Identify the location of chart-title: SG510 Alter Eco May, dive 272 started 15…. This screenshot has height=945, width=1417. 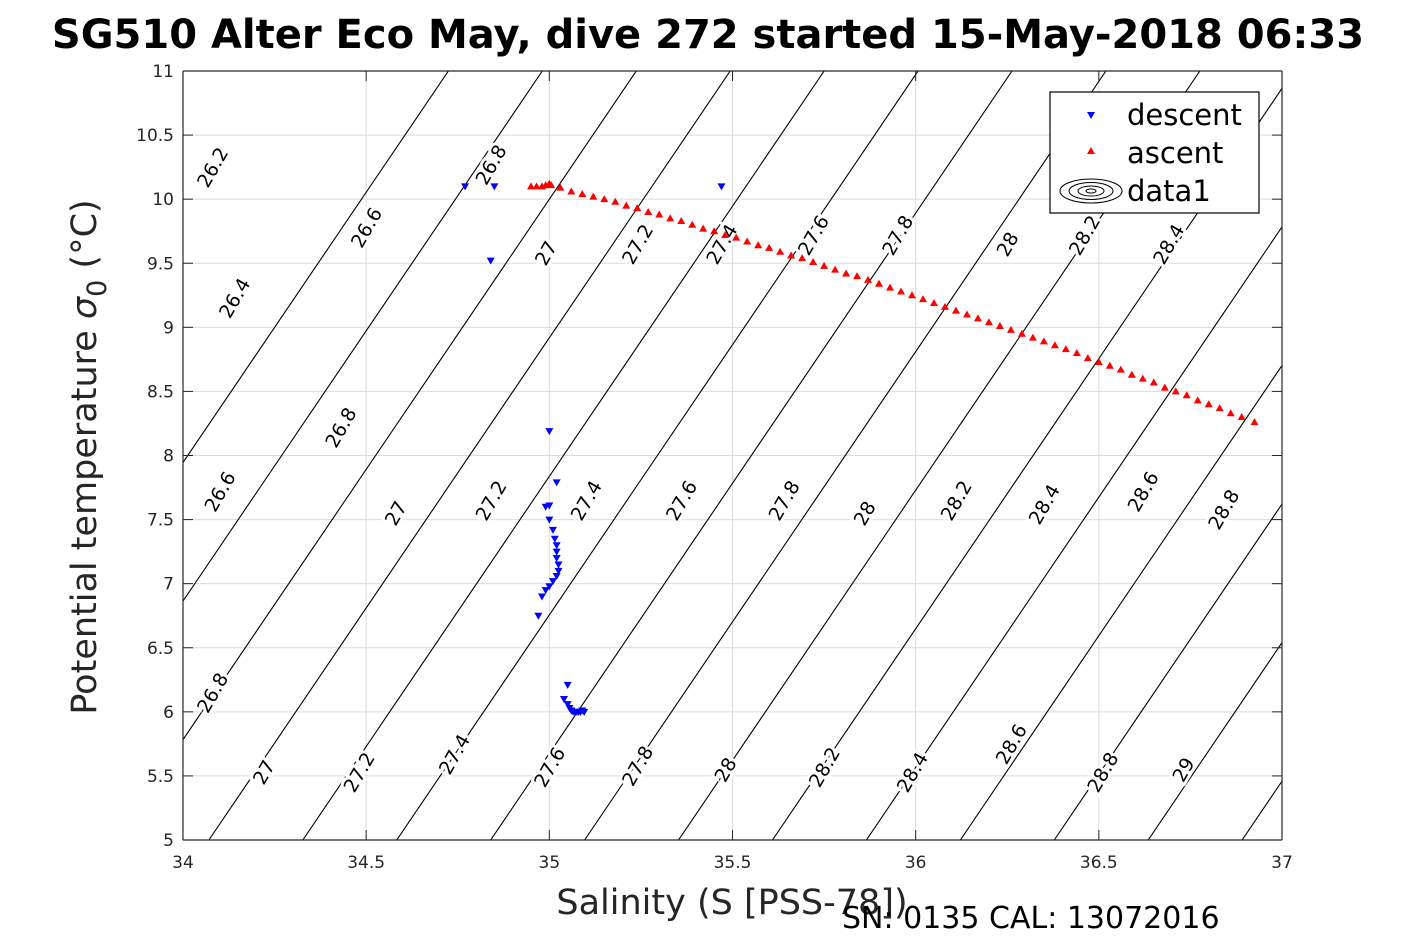
(708, 35).